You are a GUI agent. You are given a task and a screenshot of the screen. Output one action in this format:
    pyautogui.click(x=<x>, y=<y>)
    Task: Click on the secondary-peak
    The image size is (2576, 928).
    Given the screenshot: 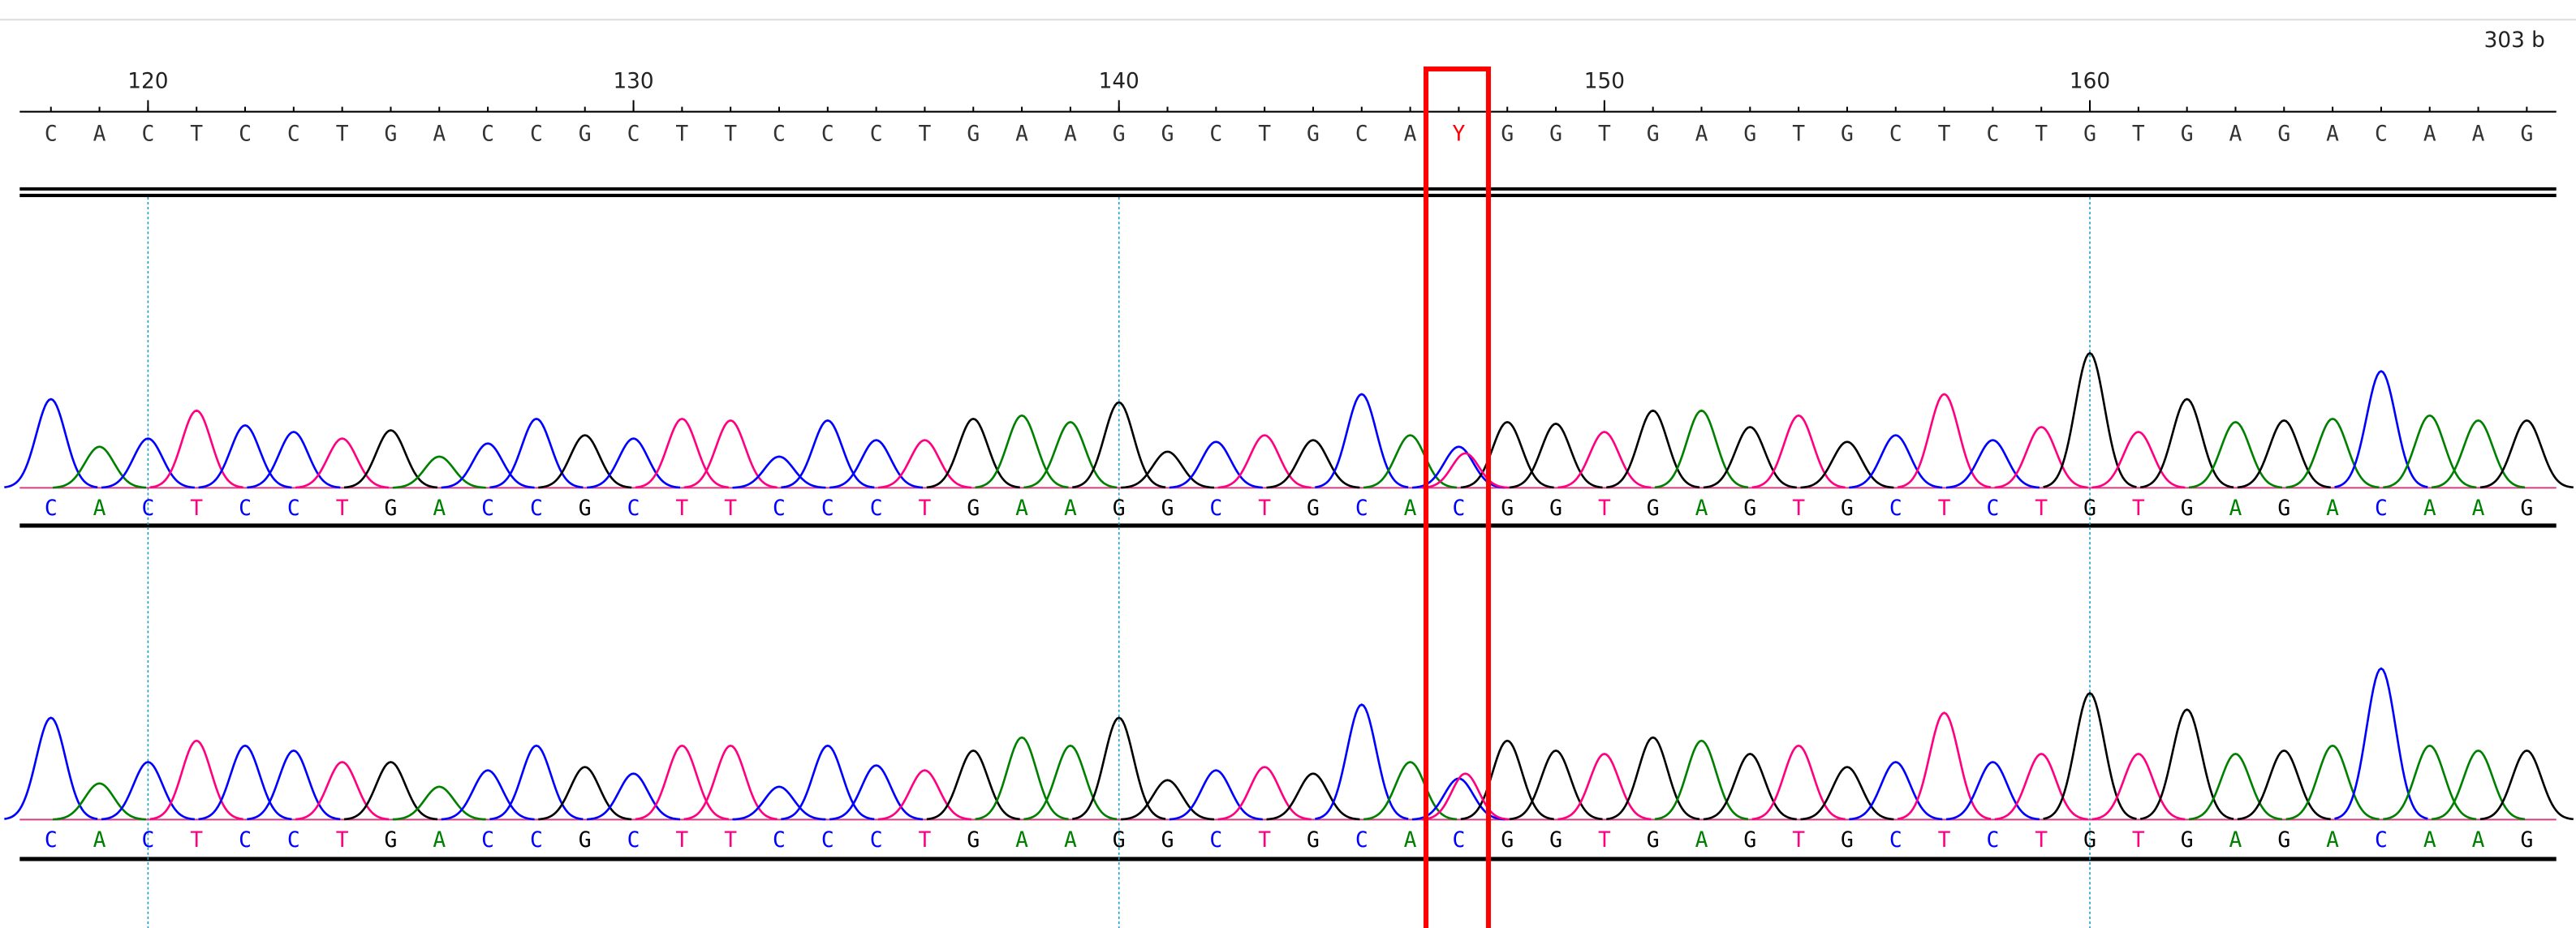 What is the action you would take?
    pyautogui.click(x=1466, y=470)
    